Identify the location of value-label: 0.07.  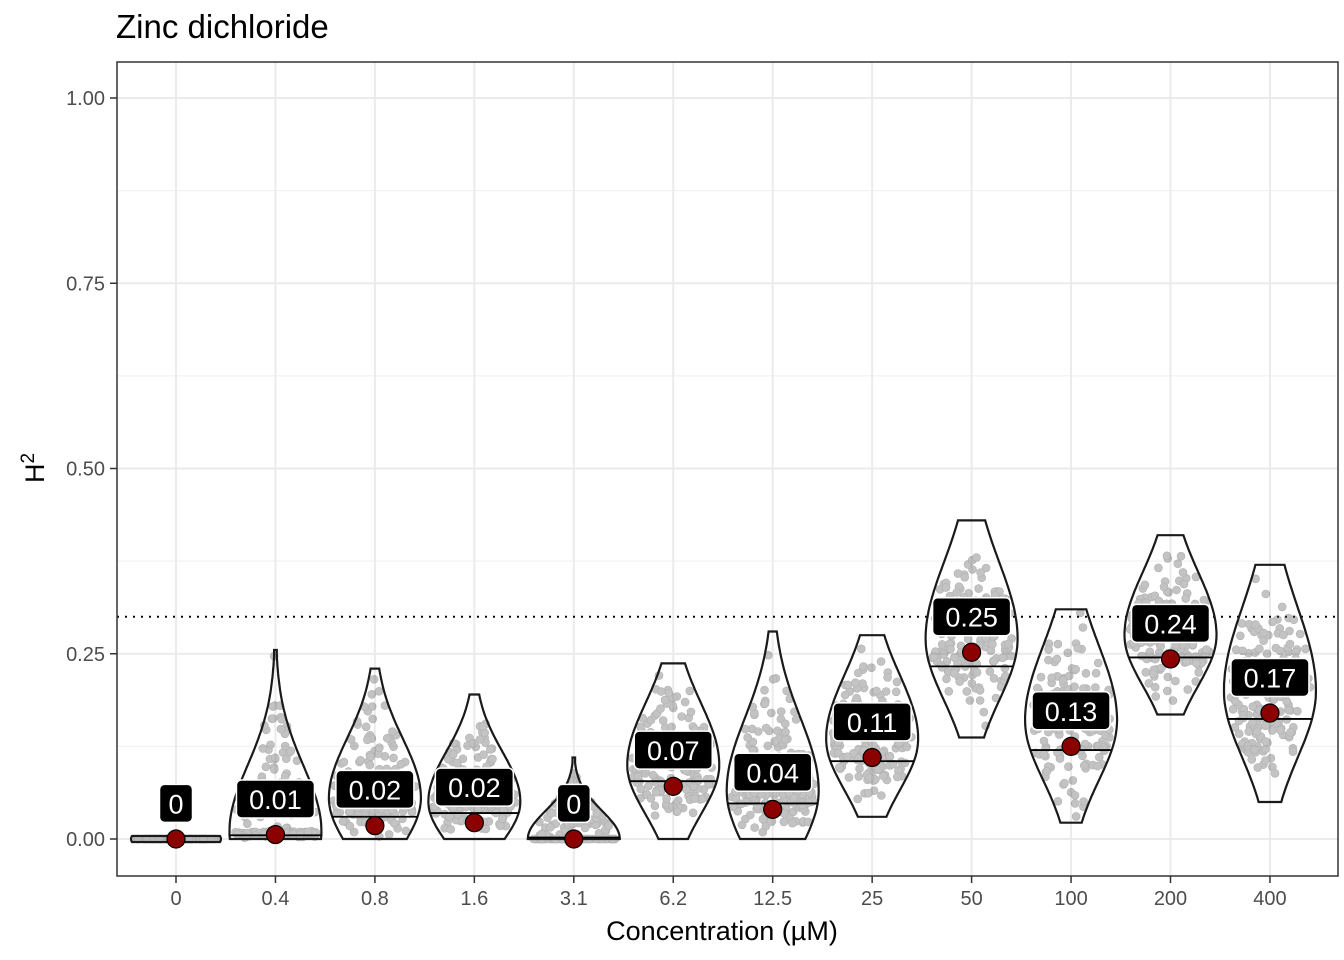
(673, 751).